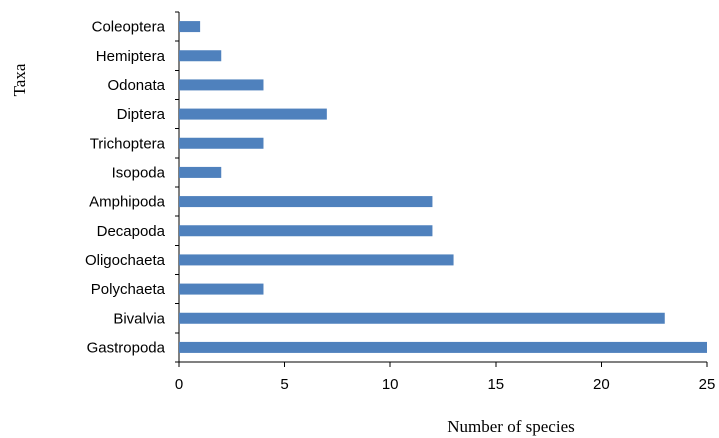 The image size is (719, 438). Describe the element at coordinates (127, 202) in the screenshot. I see `category-label: Amphipoda` at that location.